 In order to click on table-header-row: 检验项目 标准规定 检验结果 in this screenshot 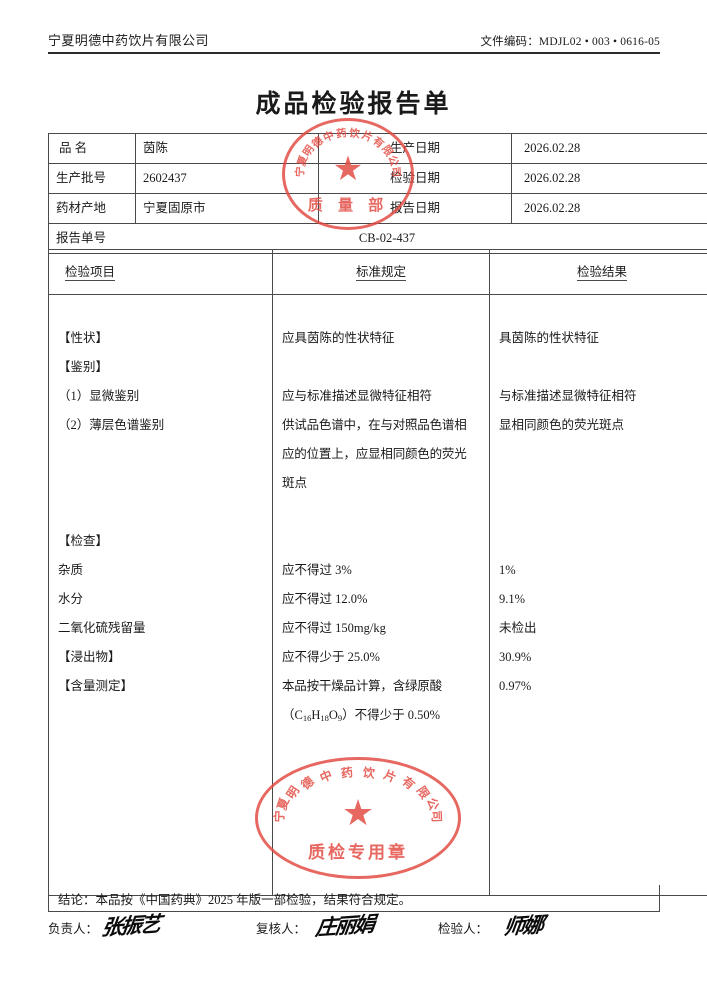, I will do `click(377, 272)`.